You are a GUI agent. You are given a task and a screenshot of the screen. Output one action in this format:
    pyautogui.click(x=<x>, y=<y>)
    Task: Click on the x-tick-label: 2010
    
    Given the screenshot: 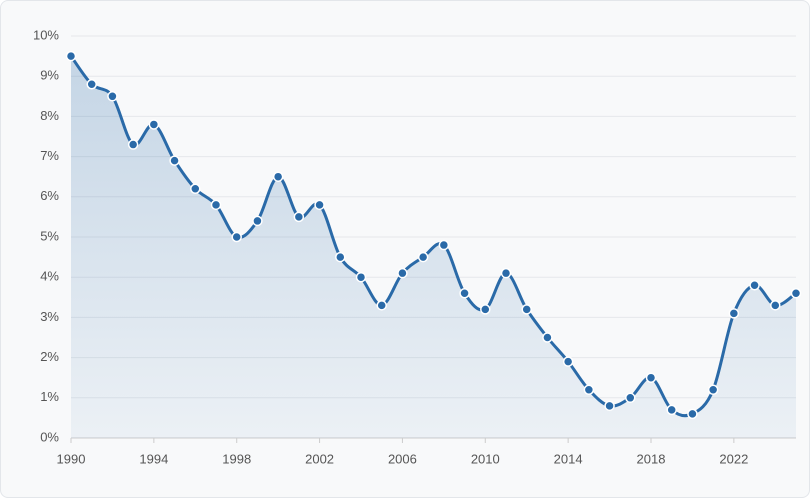 What is the action you would take?
    pyautogui.click(x=485, y=458)
    